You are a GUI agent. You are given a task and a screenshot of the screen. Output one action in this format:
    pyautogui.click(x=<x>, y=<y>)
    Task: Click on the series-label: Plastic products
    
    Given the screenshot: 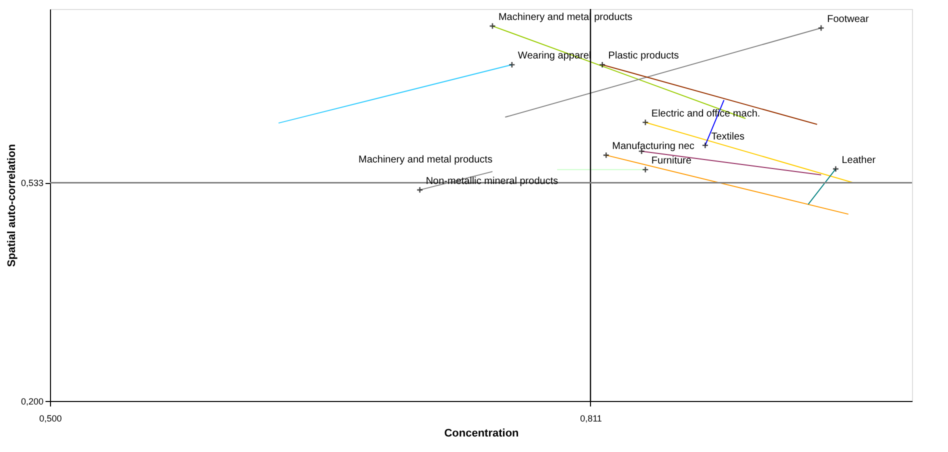 What is the action you would take?
    pyautogui.click(x=643, y=56)
    